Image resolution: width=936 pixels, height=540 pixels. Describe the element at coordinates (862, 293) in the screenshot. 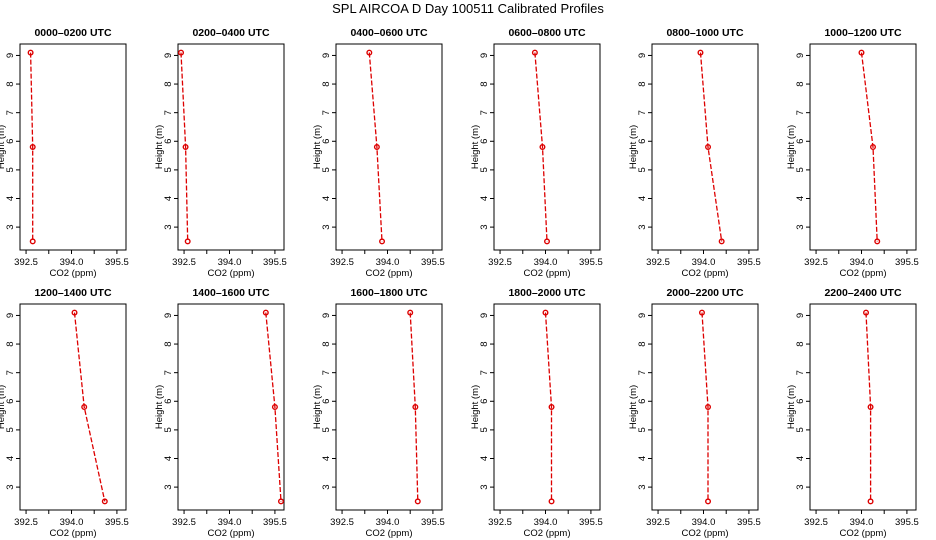

I see `panel-title: 2200–2400 UTC` at that location.